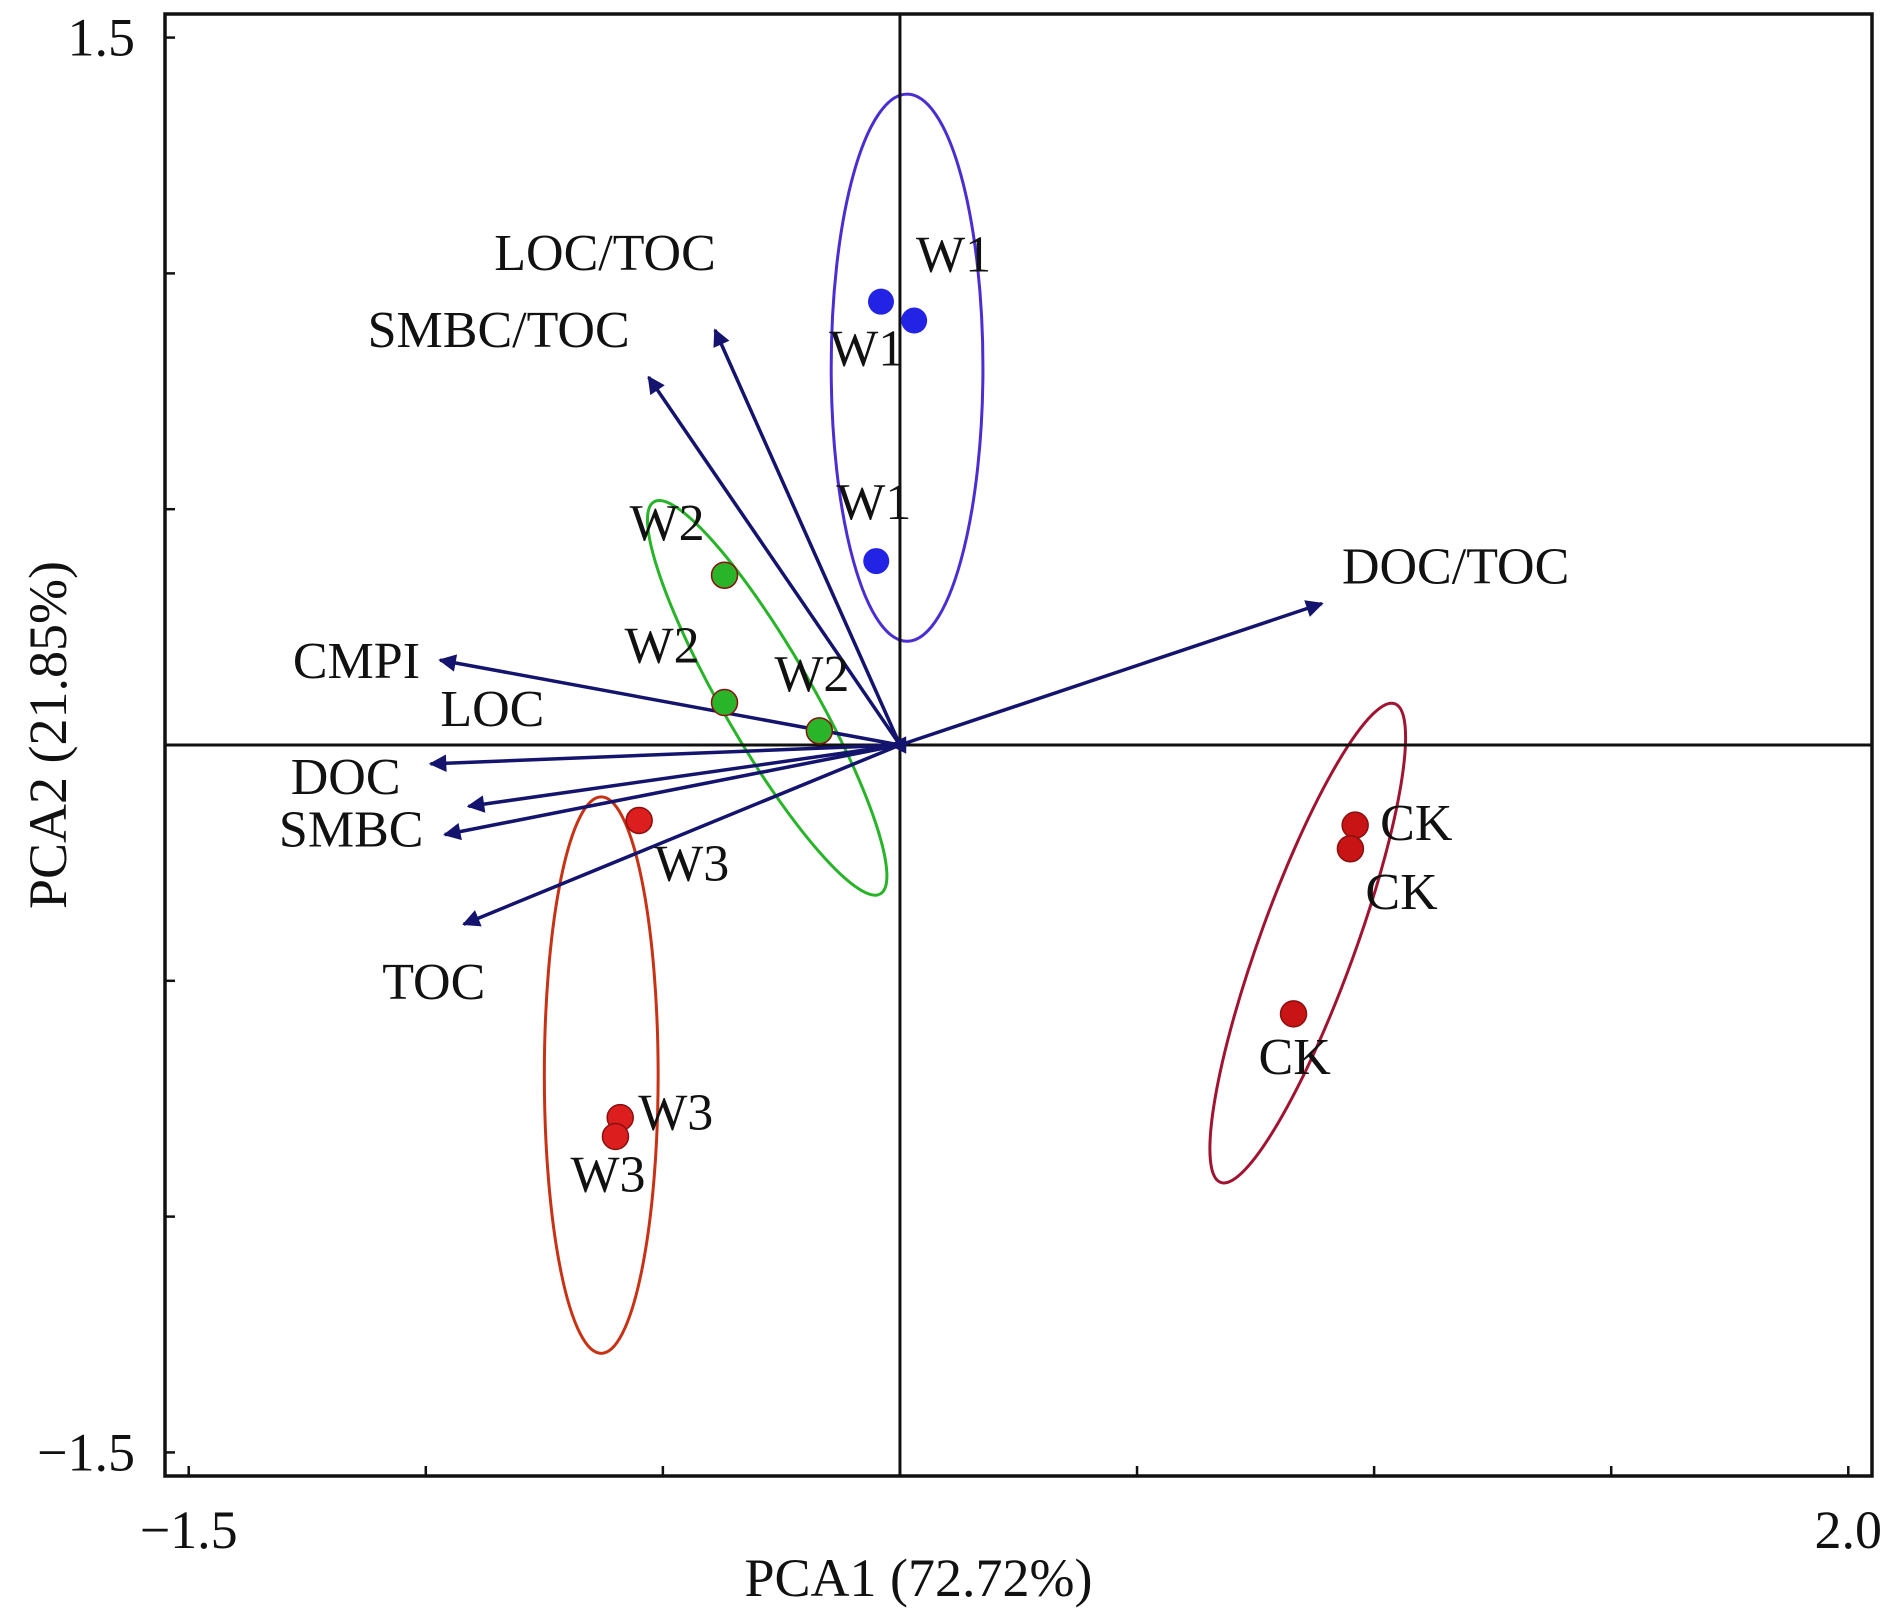  What do you see at coordinates (907, 367) in the screenshot?
I see `ellipse-w1` at bounding box center [907, 367].